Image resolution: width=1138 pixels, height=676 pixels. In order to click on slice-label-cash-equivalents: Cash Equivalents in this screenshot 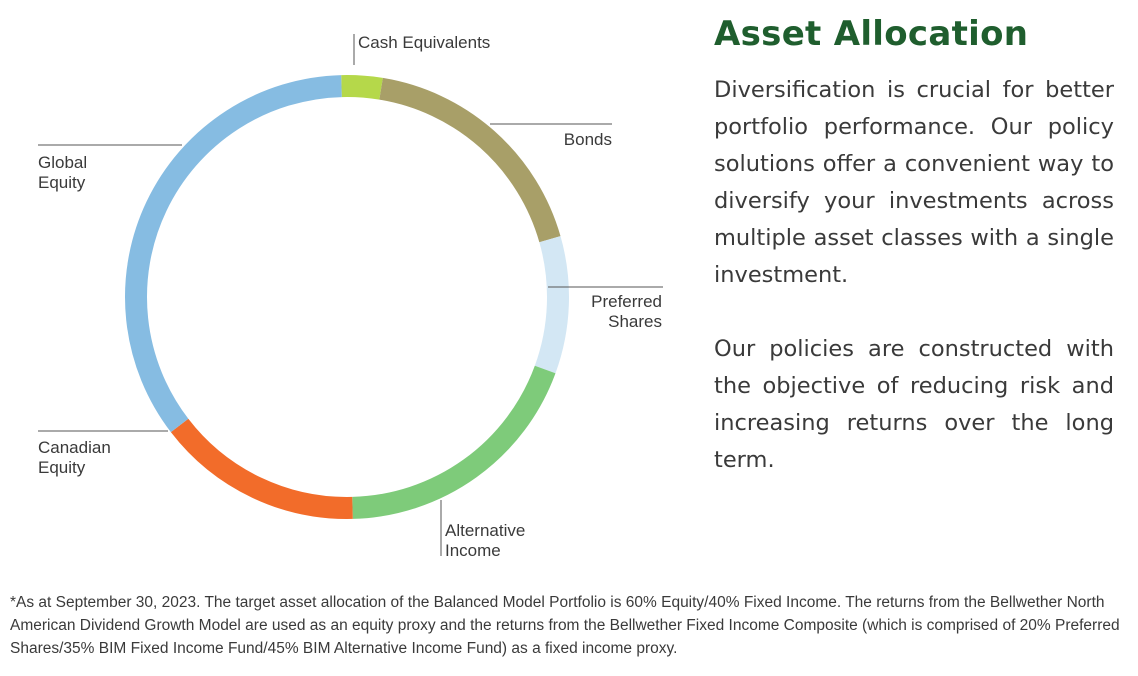, I will do `click(424, 42)`.